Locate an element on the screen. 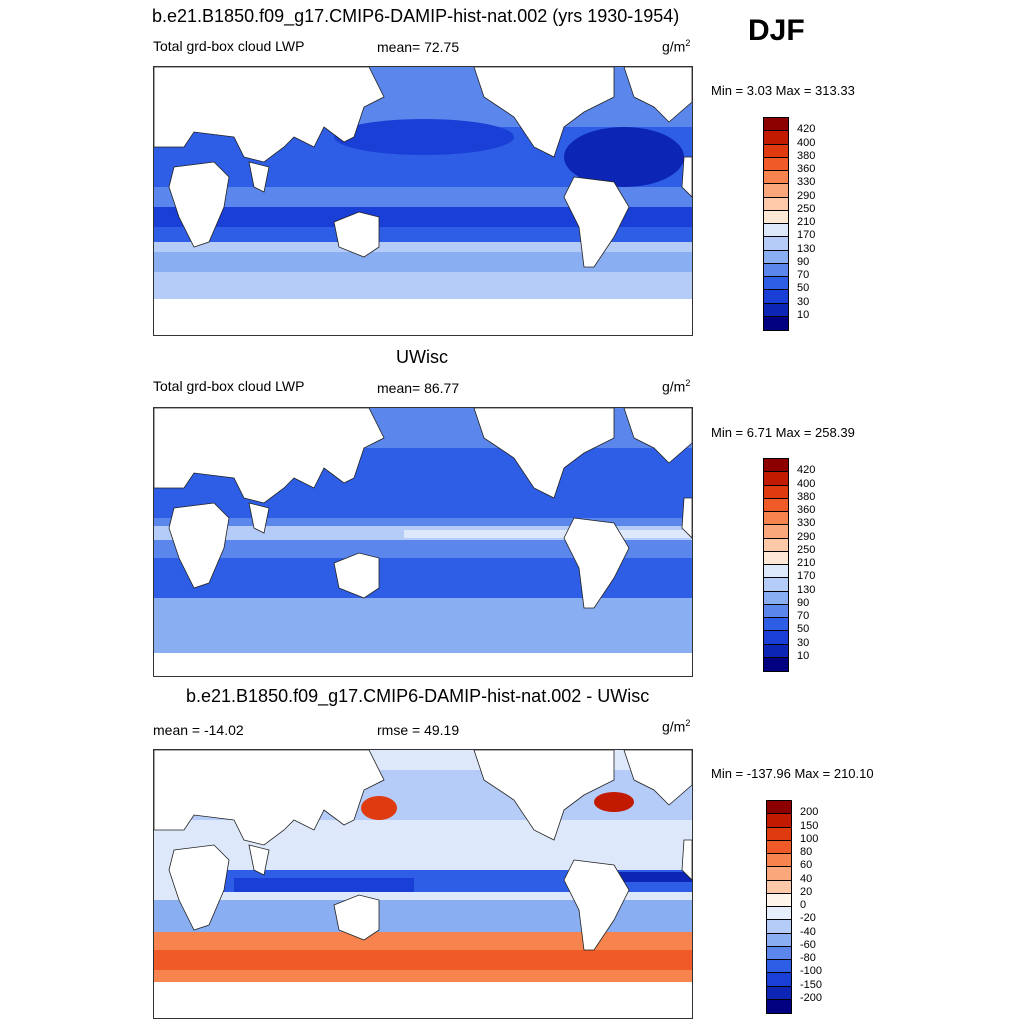 Image resolution: width=1024 pixels, height=1024 pixels. colorbar-tick-label: 100 is located at coordinates (809, 838).